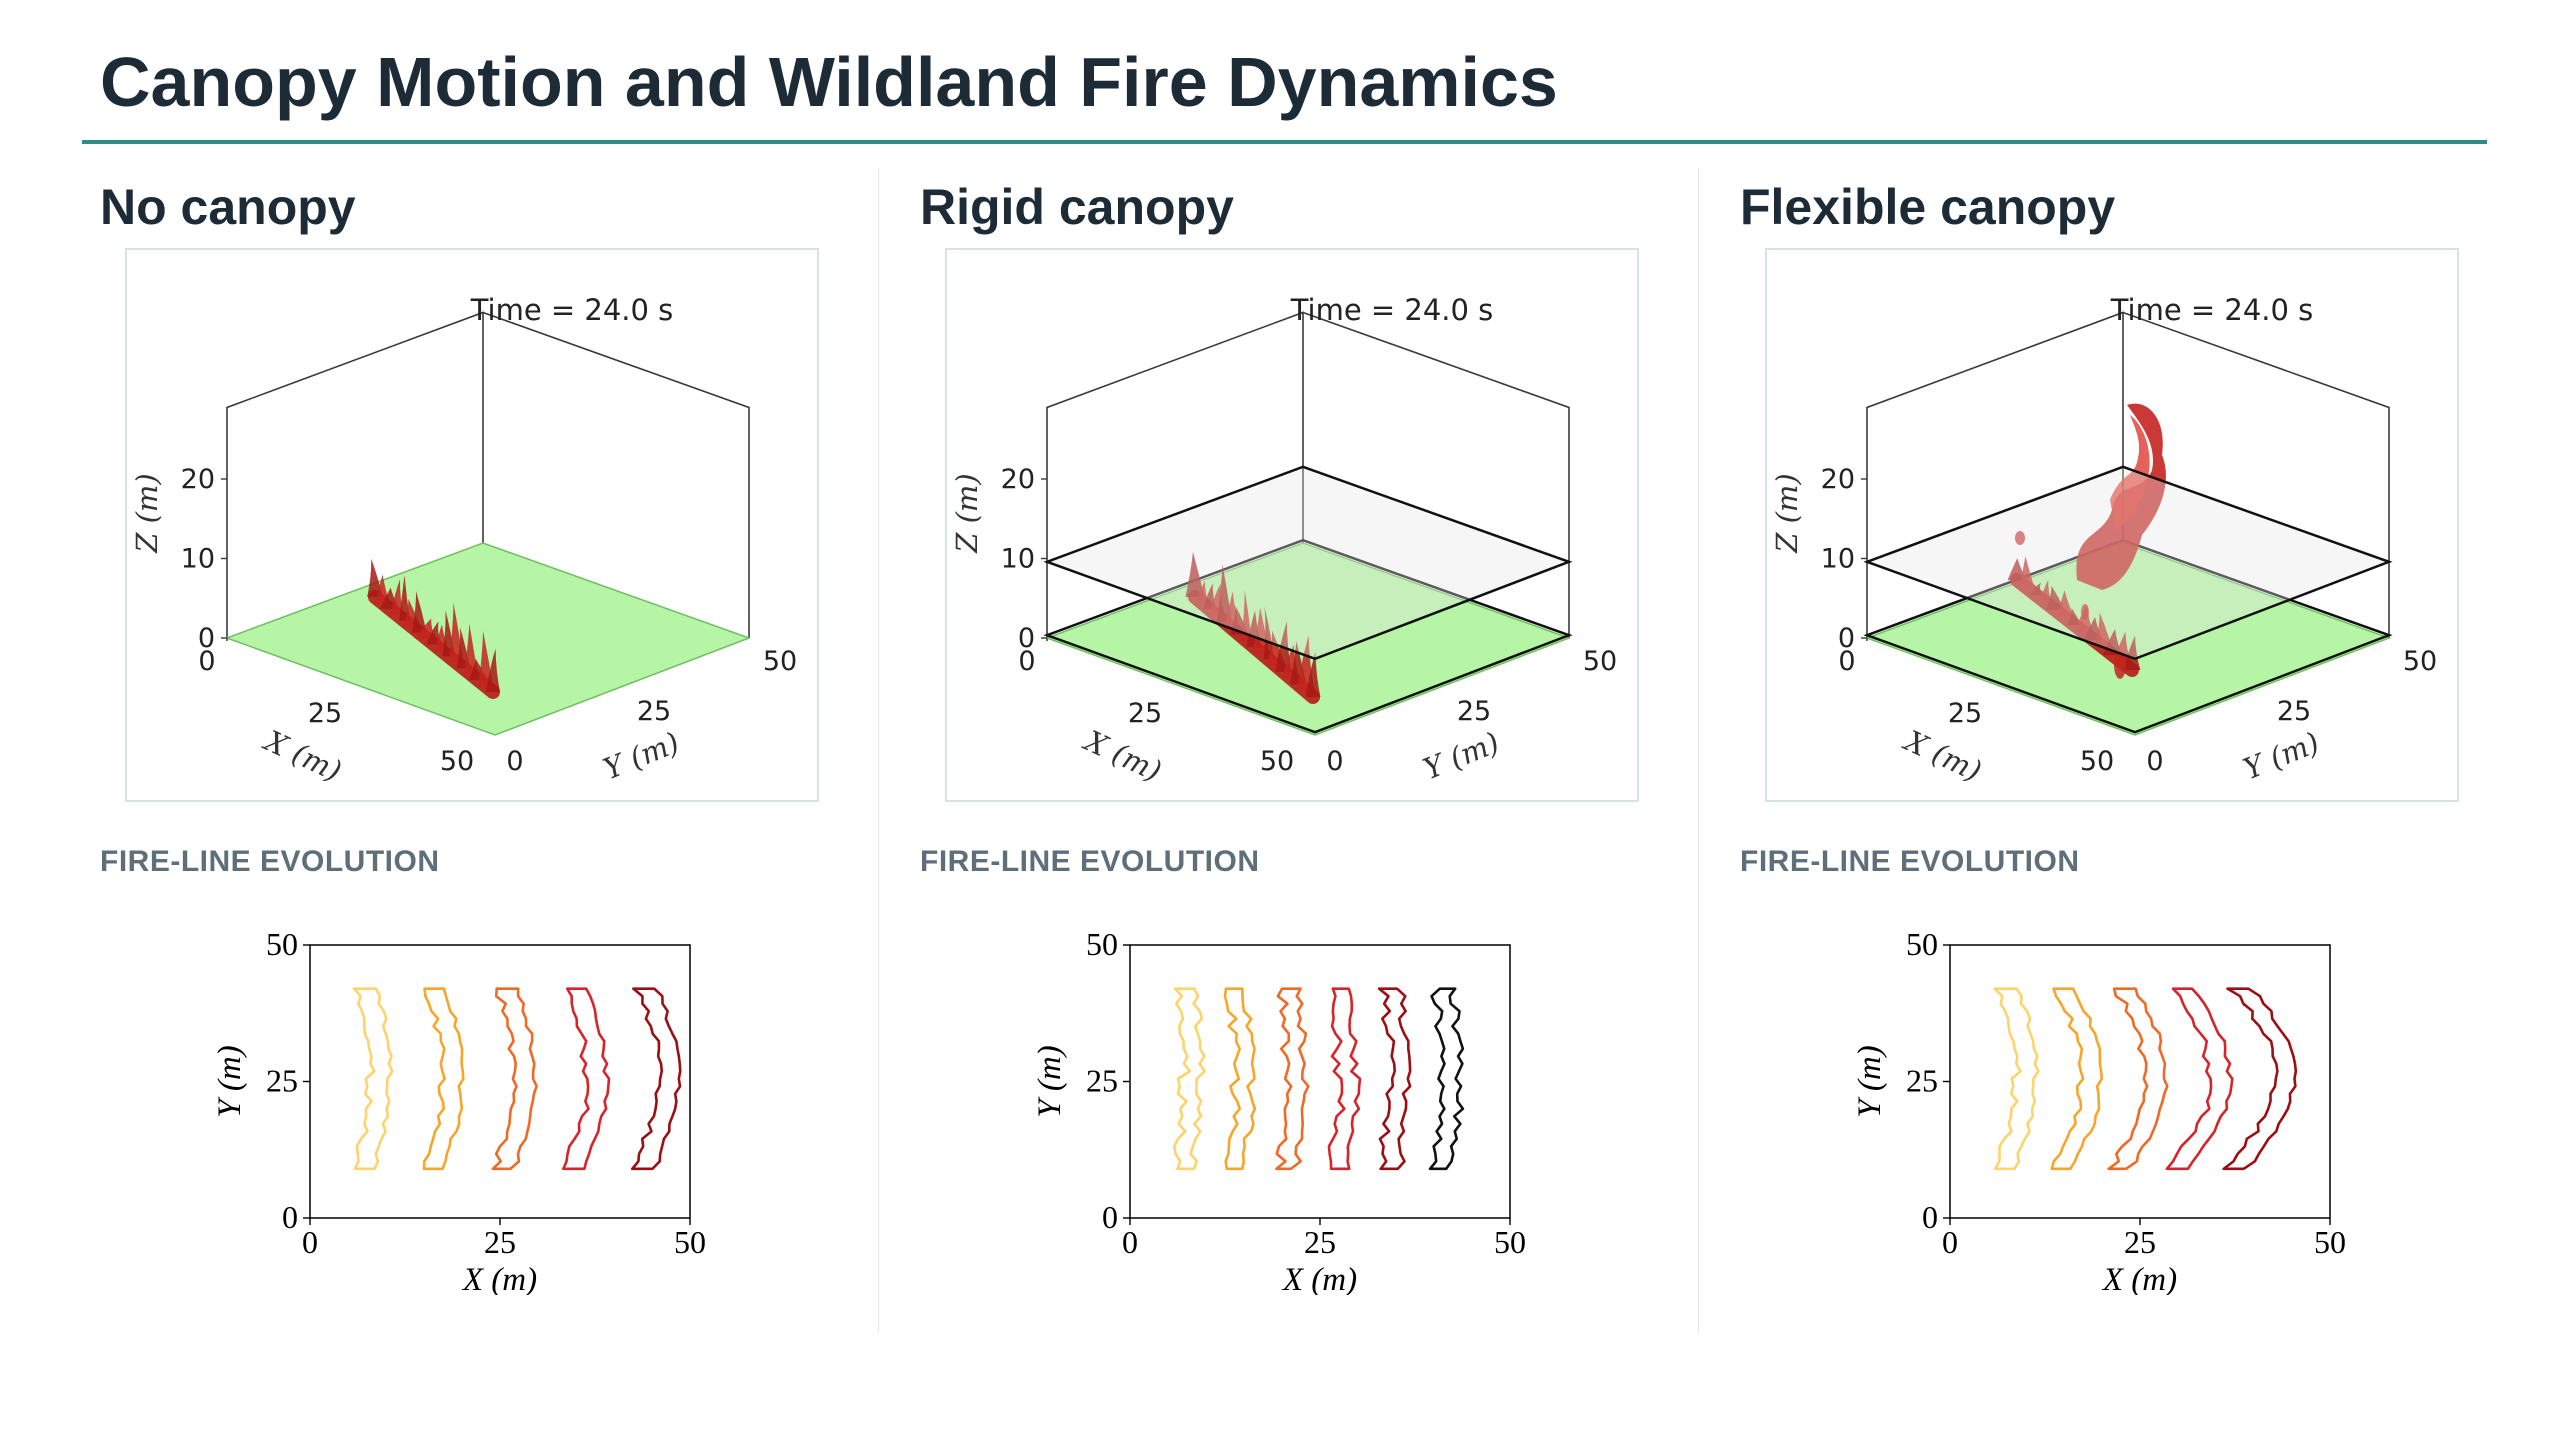 This screenshot has height=1440, width=2560. What do you see at coordinates (434, 628) in the screenshot?
I see `fire-plume` at bounding box center [434, 628].